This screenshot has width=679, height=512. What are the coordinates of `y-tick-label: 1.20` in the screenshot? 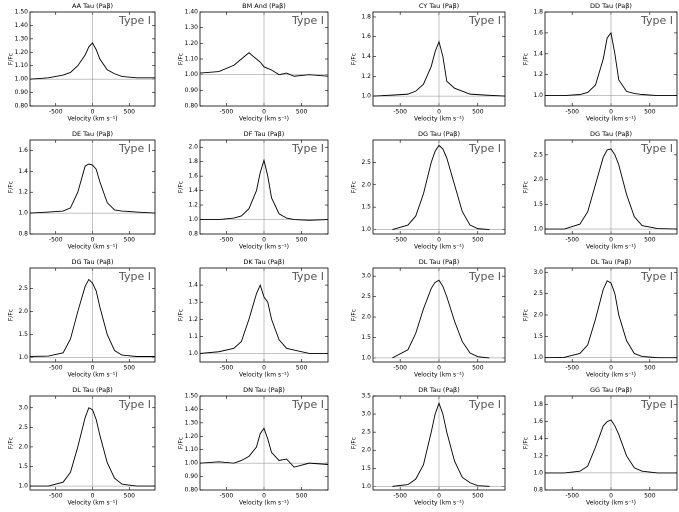 It's located at (192, 436).